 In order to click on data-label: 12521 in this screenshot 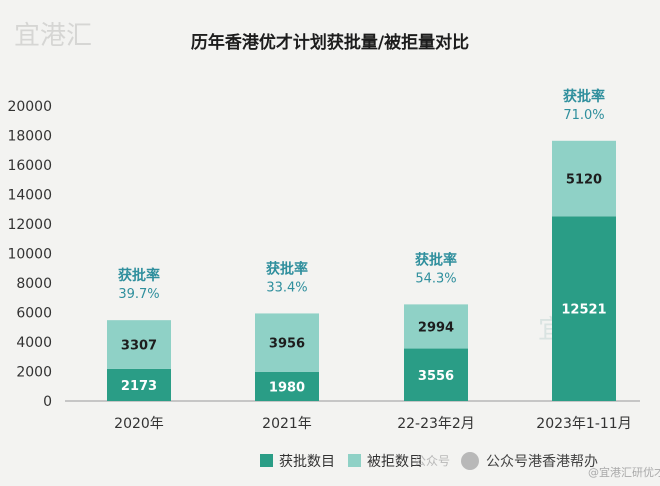, I will do `click(583, 310)`.